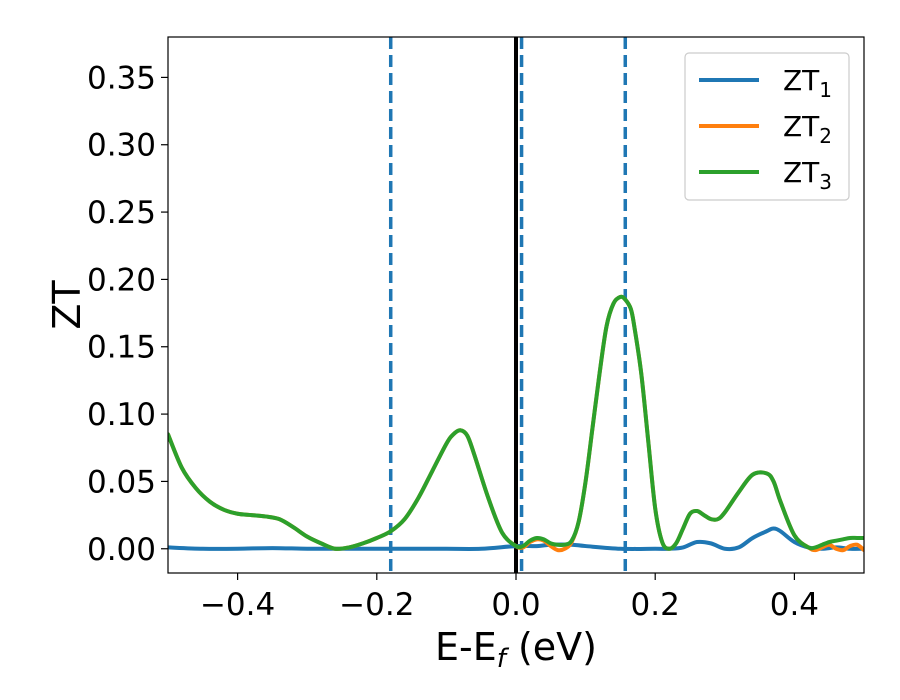 The width and height of the screenshot is (900, 700). What do you see at coordinates (825, 90) in the screenshot?
I see `legend-label-subscript: 1` at bounding box center [825, 90].